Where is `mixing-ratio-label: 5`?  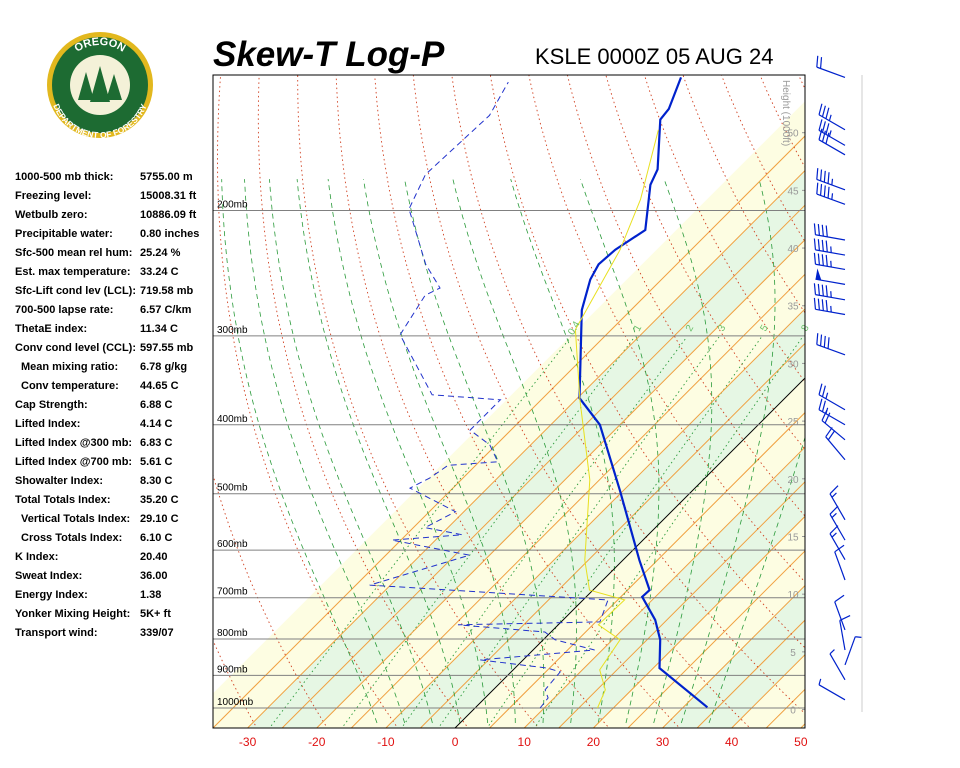 mixing-ratio-label: 5 is located at coordinates (765, 328).